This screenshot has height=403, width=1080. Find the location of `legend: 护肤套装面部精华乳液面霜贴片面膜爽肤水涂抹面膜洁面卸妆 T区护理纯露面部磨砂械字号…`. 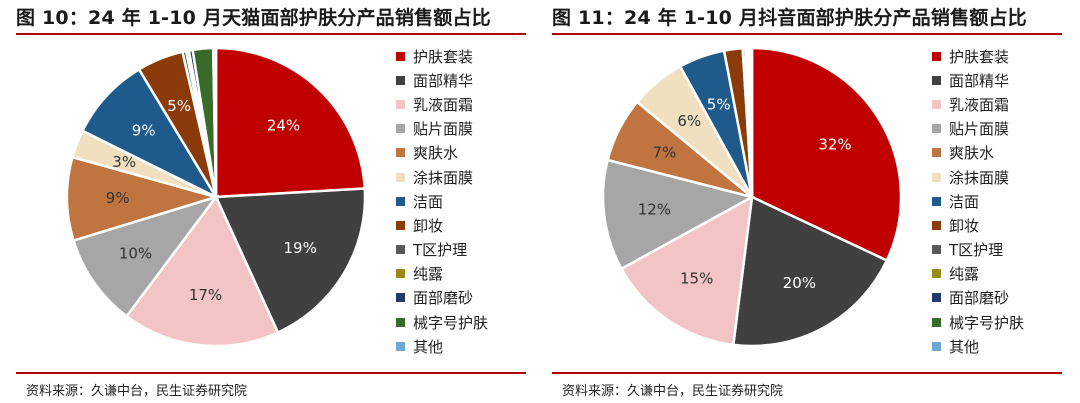

legend: 护肤套装面部精华乳液面霜贴片面膜爽肤水涂抹面膜洁面卸妆 T区护理纯露面部磨砂械字号… is located at coordinates (978, 201).